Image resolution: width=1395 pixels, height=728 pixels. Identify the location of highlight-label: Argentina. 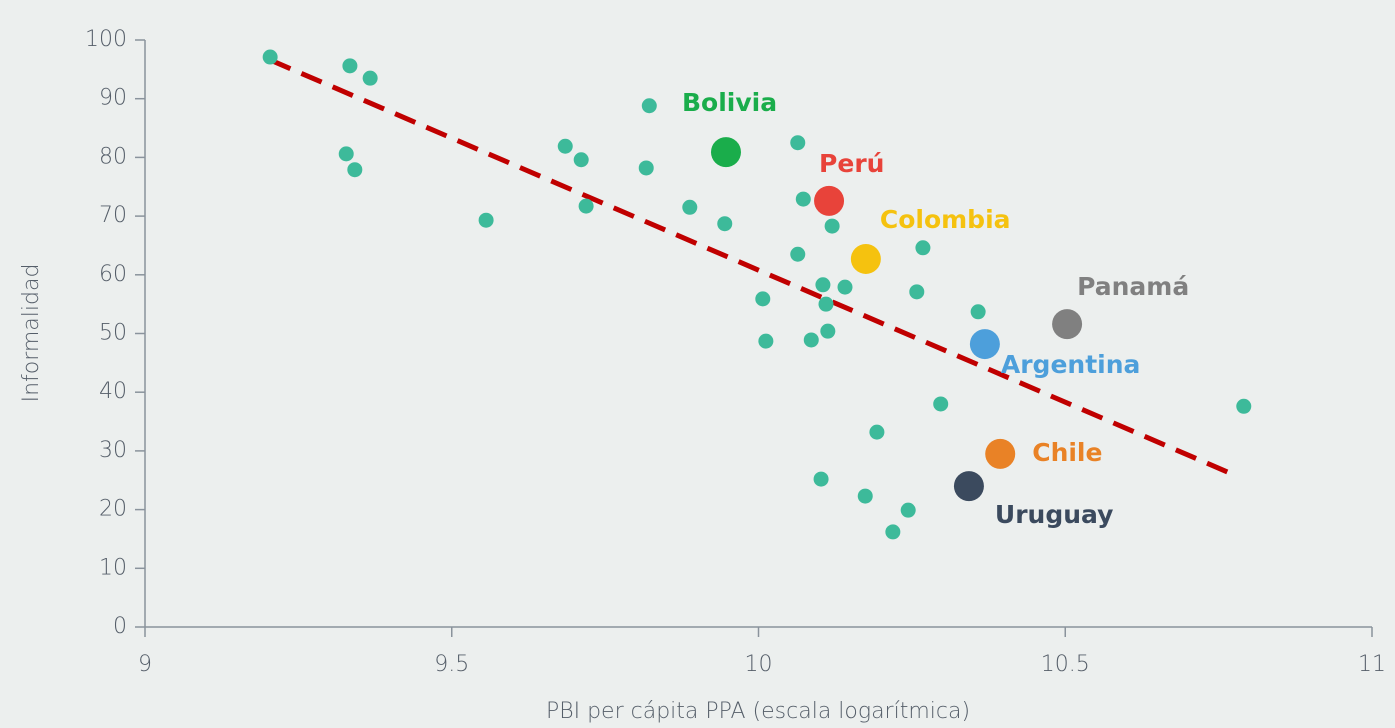
(1071, 364).